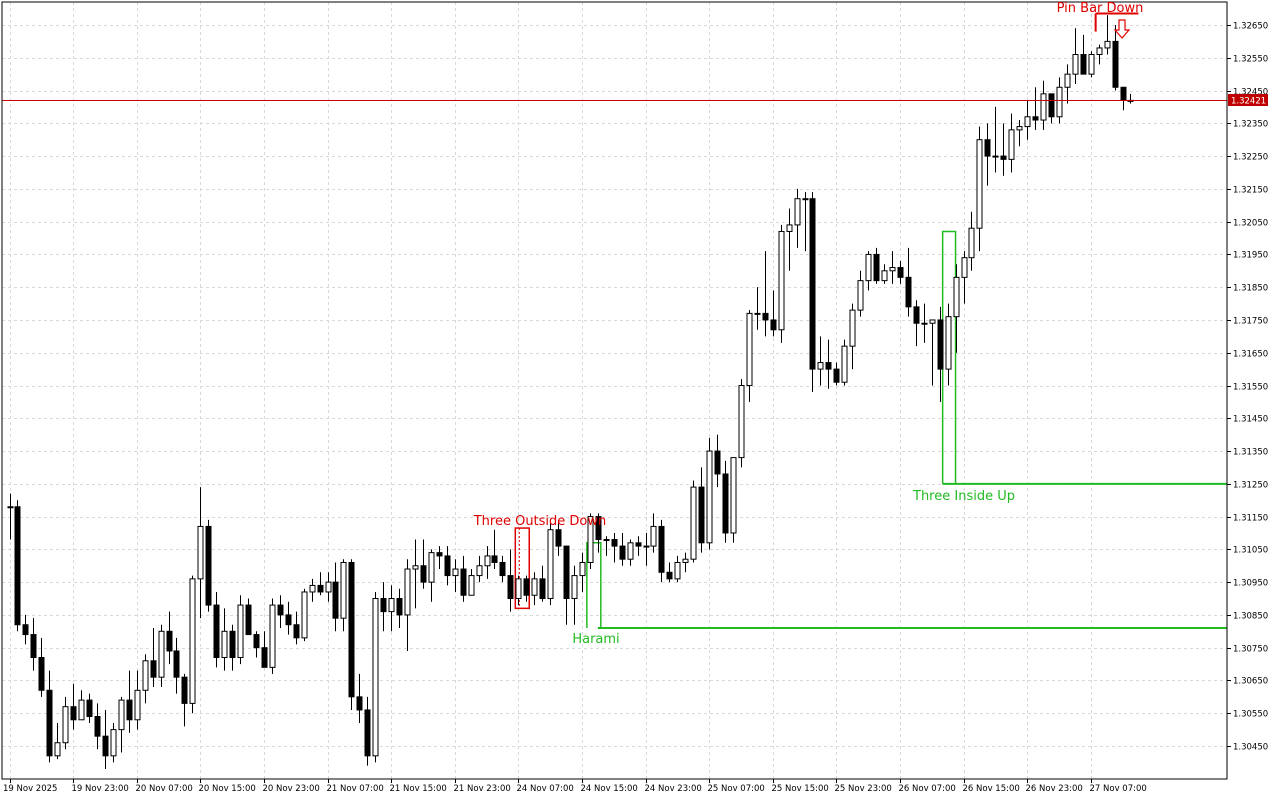 Image resolution: width=1280 pixels, height=804 pixels. What do you see at coordinates (1248, 100) in the screenshot?
I see `current-price-tag: 1.32421` at bounding box center [1248, 100].